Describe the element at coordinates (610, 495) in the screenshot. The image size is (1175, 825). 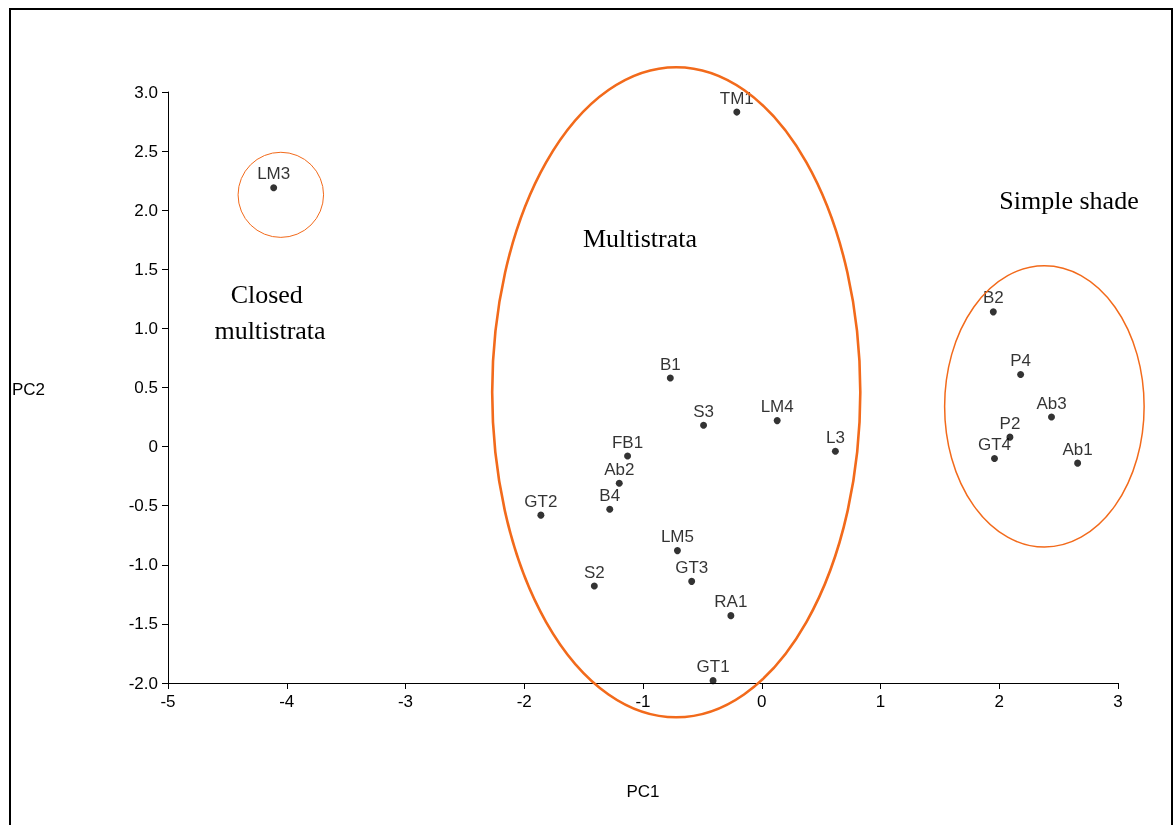
I see `data-label: B4` at that location.